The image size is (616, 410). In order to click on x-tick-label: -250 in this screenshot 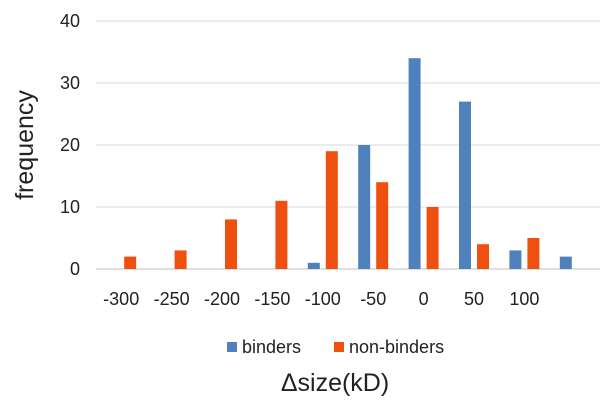, I will do `click(172, 299)`.